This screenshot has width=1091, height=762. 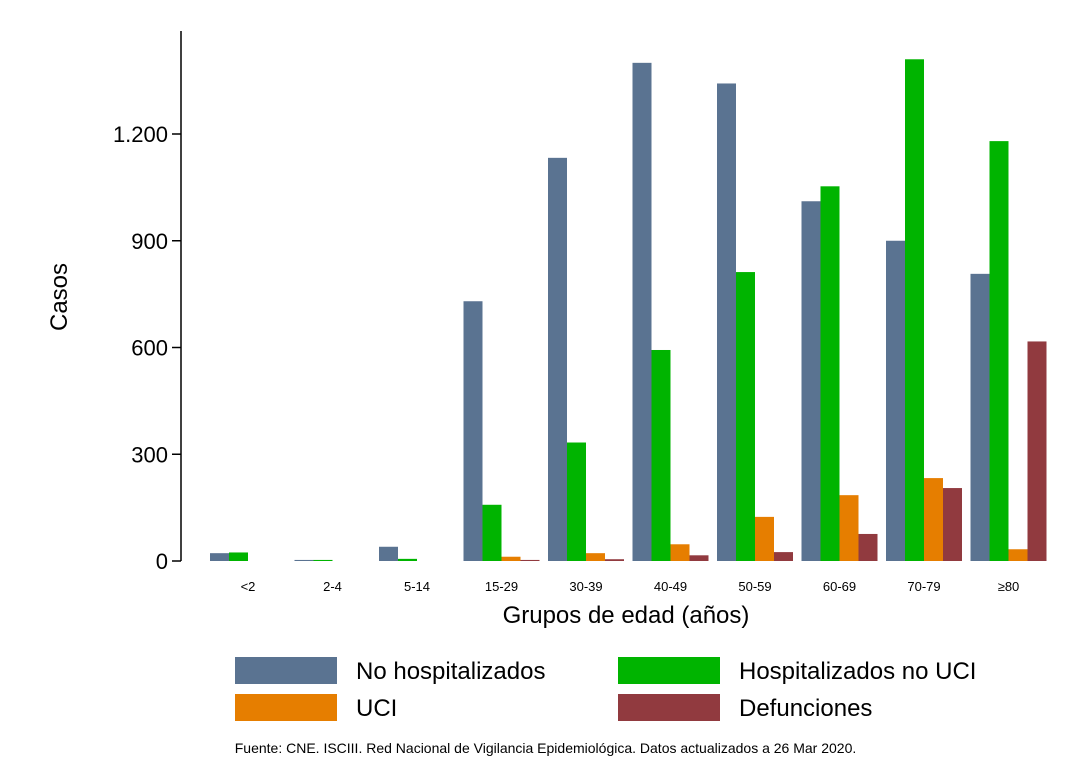 What do you see at coordinates (450, 671) in the screenshot?
I see `legend-label: No hospitalizados` at bounding box center [450, 671].